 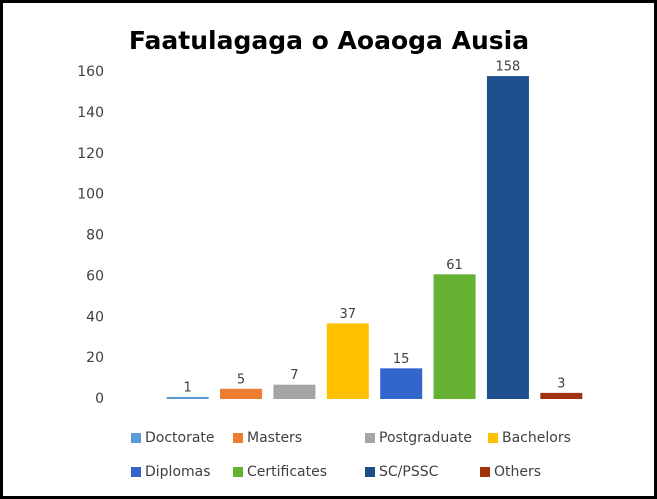 What do you see at coordinates (90, 195) in the screenshot?
I see `y-tick-label: 100` at bounding box center [90, 195].